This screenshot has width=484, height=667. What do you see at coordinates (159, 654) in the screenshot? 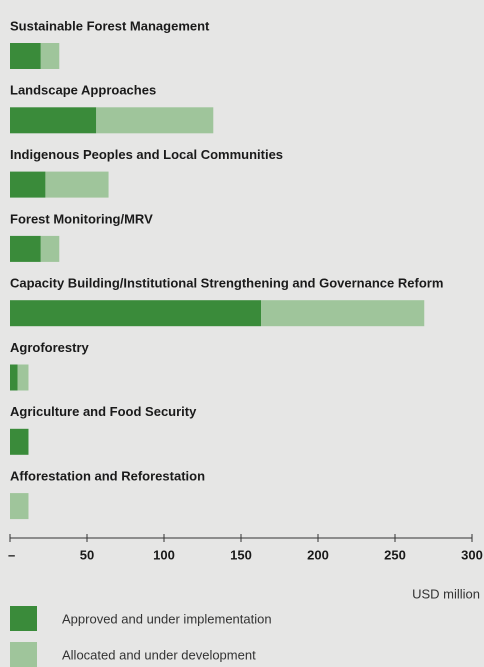
I see `legend-label: Allocated and under development` at bounding box center [159, 654].